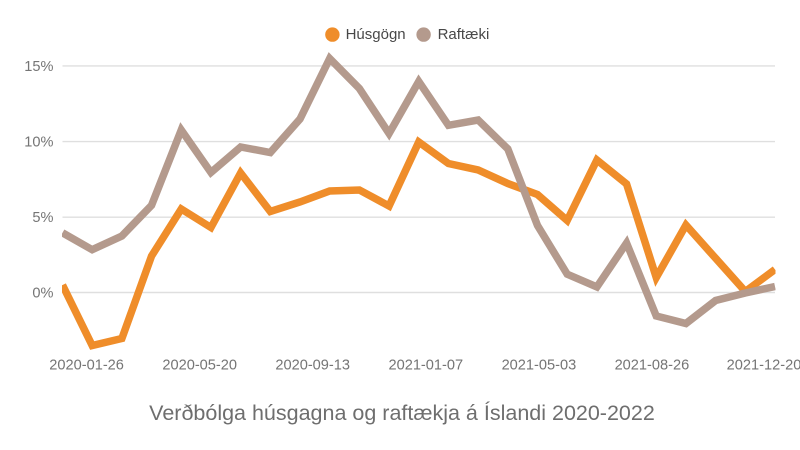 This screenshot has width=800, height=450. I want to click on svg-text: 5%, so click(42, 218).